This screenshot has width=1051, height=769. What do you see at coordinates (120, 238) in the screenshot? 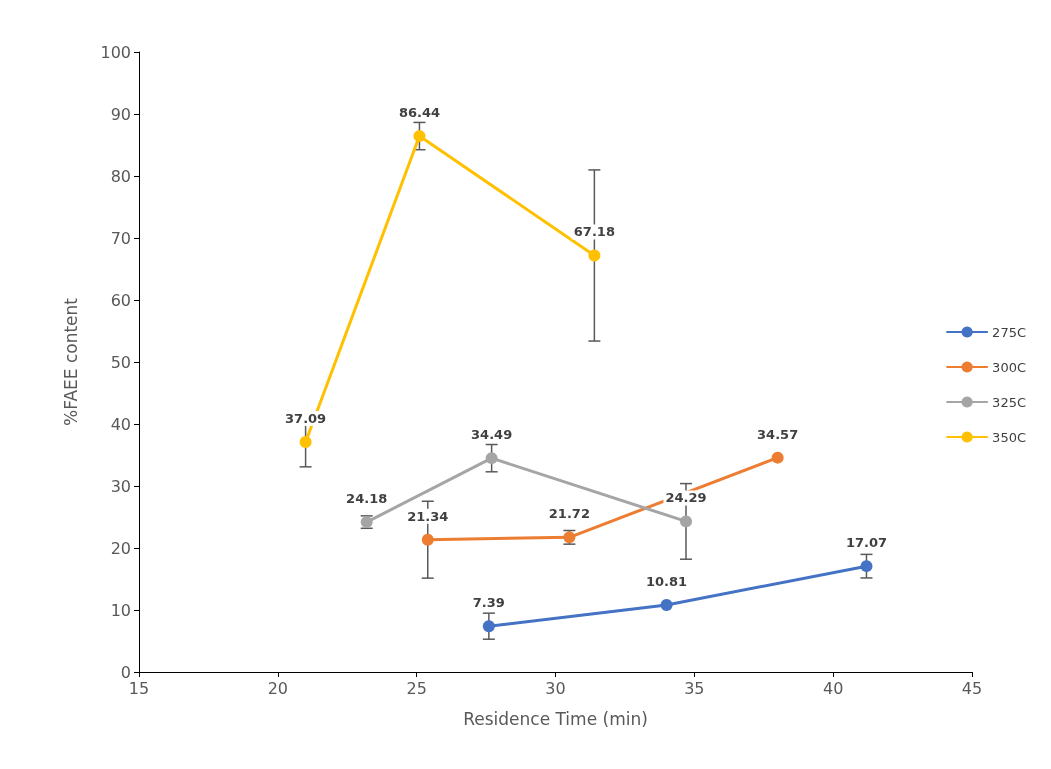
I see `y-tick-label: 70` at bounding box center [120, 238].